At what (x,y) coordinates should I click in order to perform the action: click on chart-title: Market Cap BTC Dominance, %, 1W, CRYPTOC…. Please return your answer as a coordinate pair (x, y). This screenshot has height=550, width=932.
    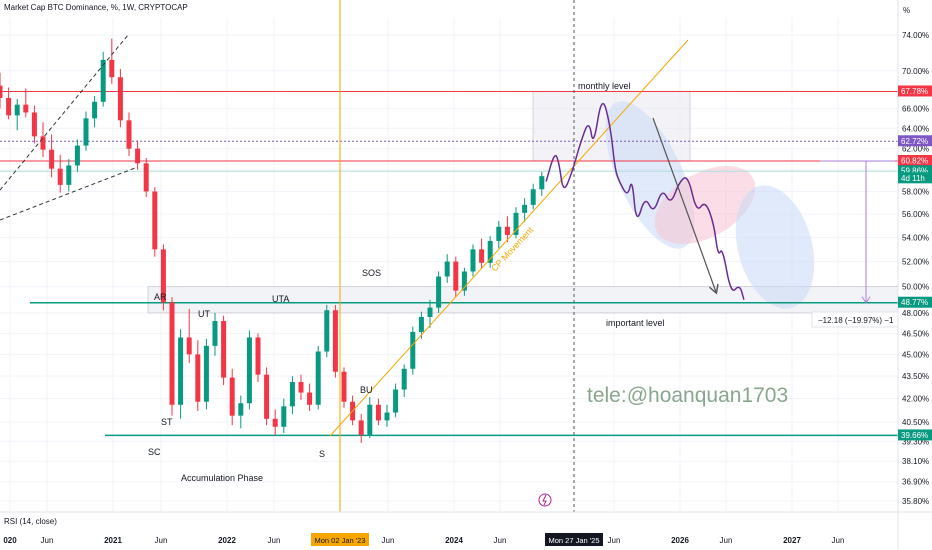
    Looking at the image, I should click on (96, 7).